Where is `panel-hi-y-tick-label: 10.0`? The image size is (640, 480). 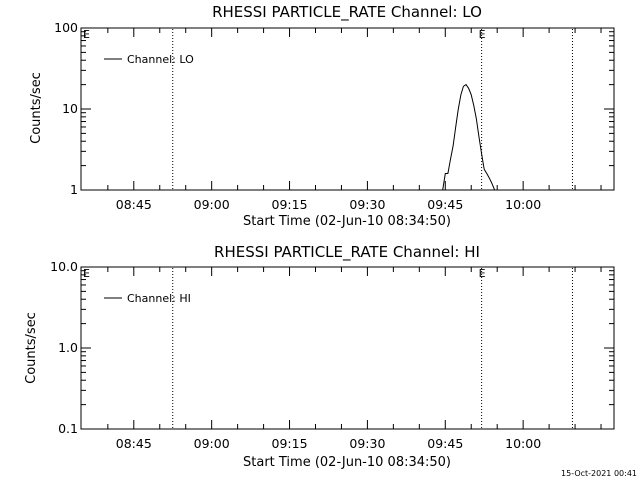 panel-hi-y-tick-label: 10.0 is located at coordinates (64, 266).